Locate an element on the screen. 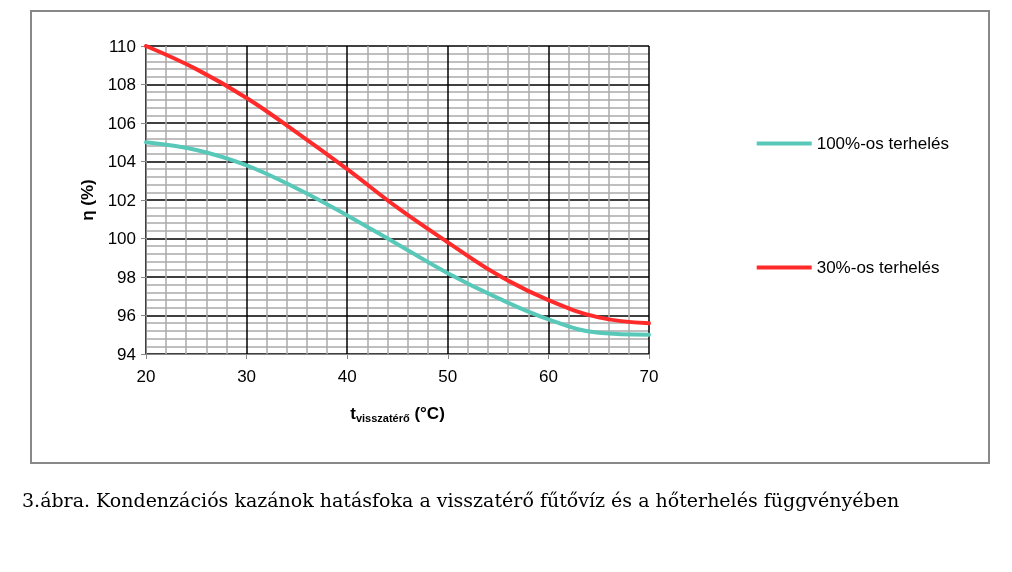 This screenshot has width=1012, height=572. y-tick-label: 108 is located at coordinates (121, 84).